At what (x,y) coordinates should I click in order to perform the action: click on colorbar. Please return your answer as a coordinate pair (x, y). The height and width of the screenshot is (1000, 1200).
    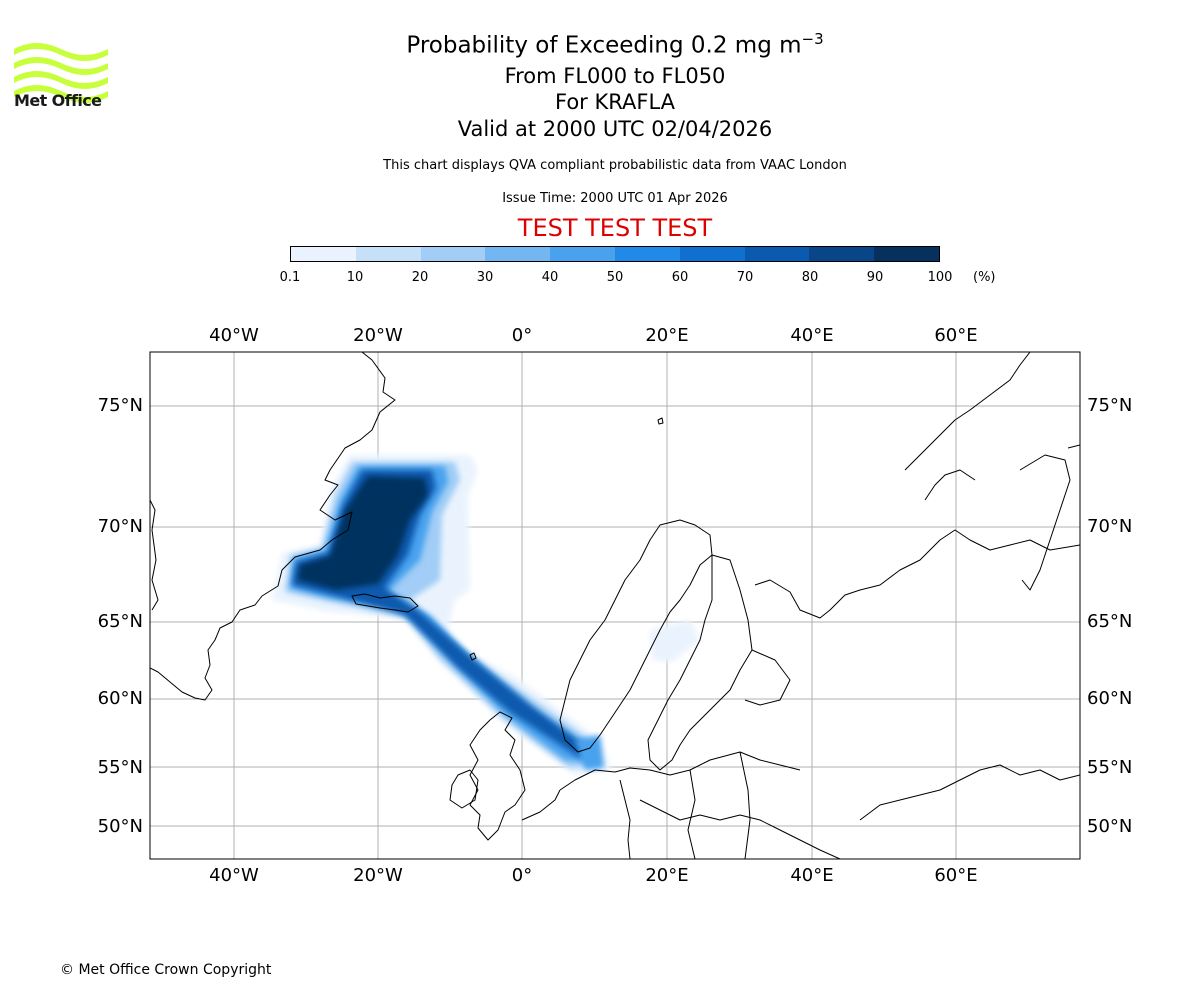
    Looking at the image, I should click on (615, 254).